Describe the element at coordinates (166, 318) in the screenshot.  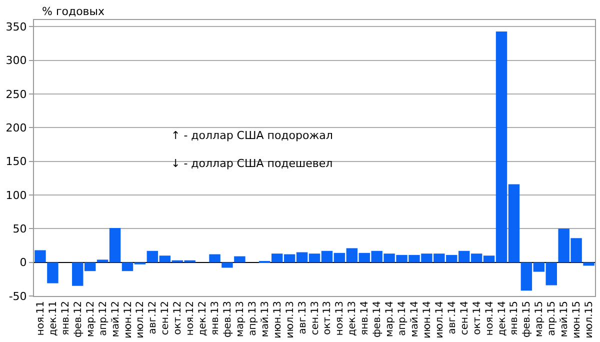
I see `x-tick-label: сен.12` at that location.